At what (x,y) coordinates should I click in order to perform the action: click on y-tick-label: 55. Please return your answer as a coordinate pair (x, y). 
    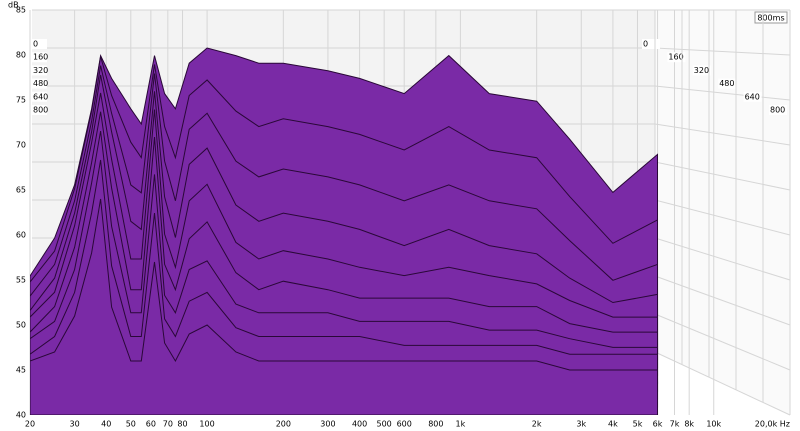
    Looking at the image, I should click on (21, 280).